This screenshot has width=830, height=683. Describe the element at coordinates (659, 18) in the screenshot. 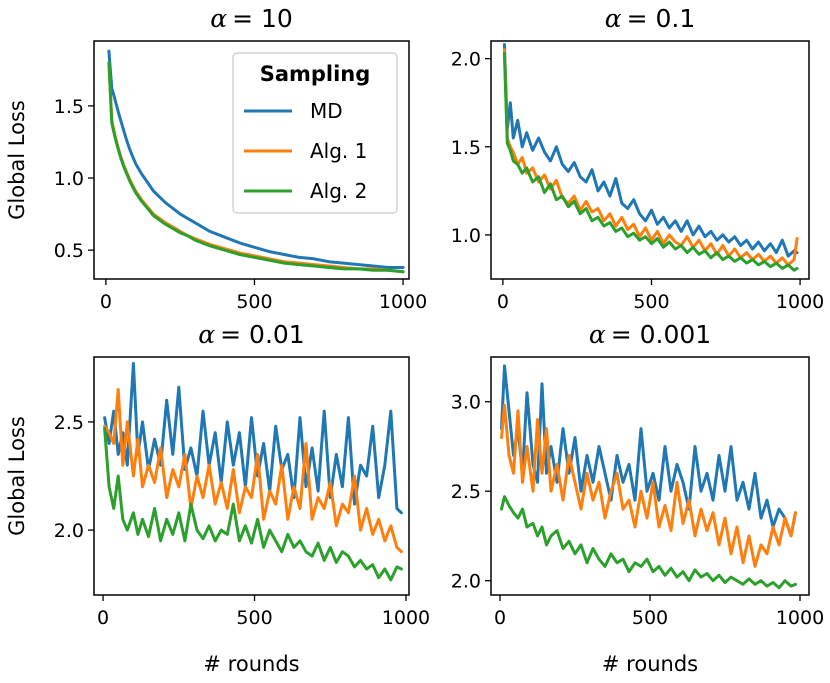

I see `title-alpha-value-1: = 0.1` at that location.